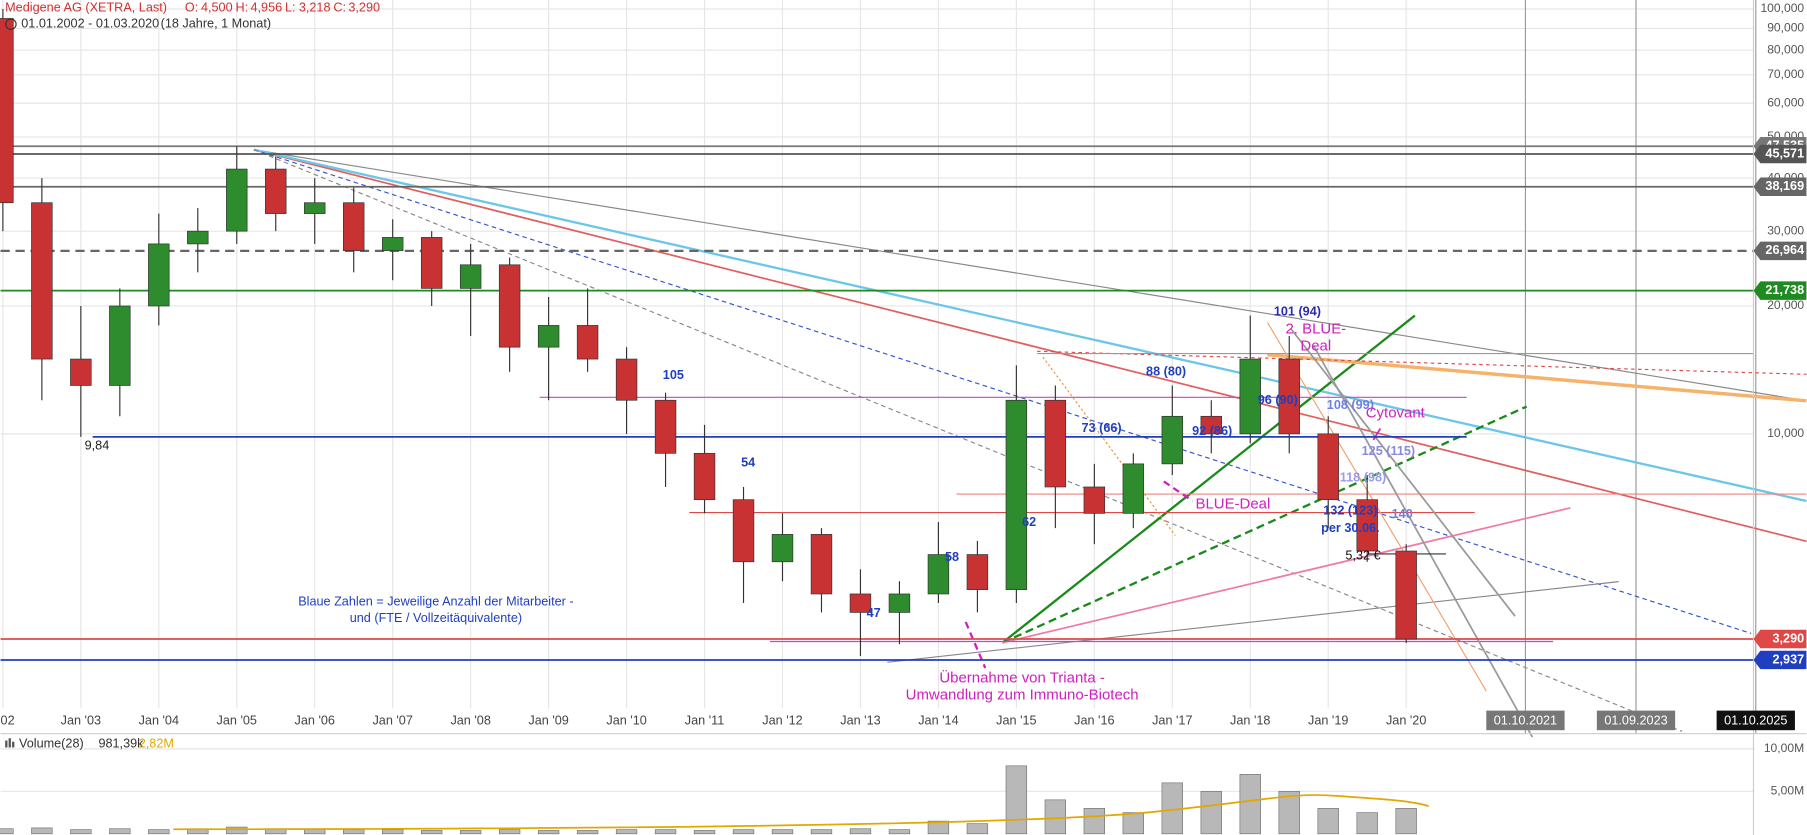 The image size is (1807, 835). What do you see at coordinates (266, 7) in the screenshot?
I see `ohlc-value: 4,956` at bounding box center [266, 7].